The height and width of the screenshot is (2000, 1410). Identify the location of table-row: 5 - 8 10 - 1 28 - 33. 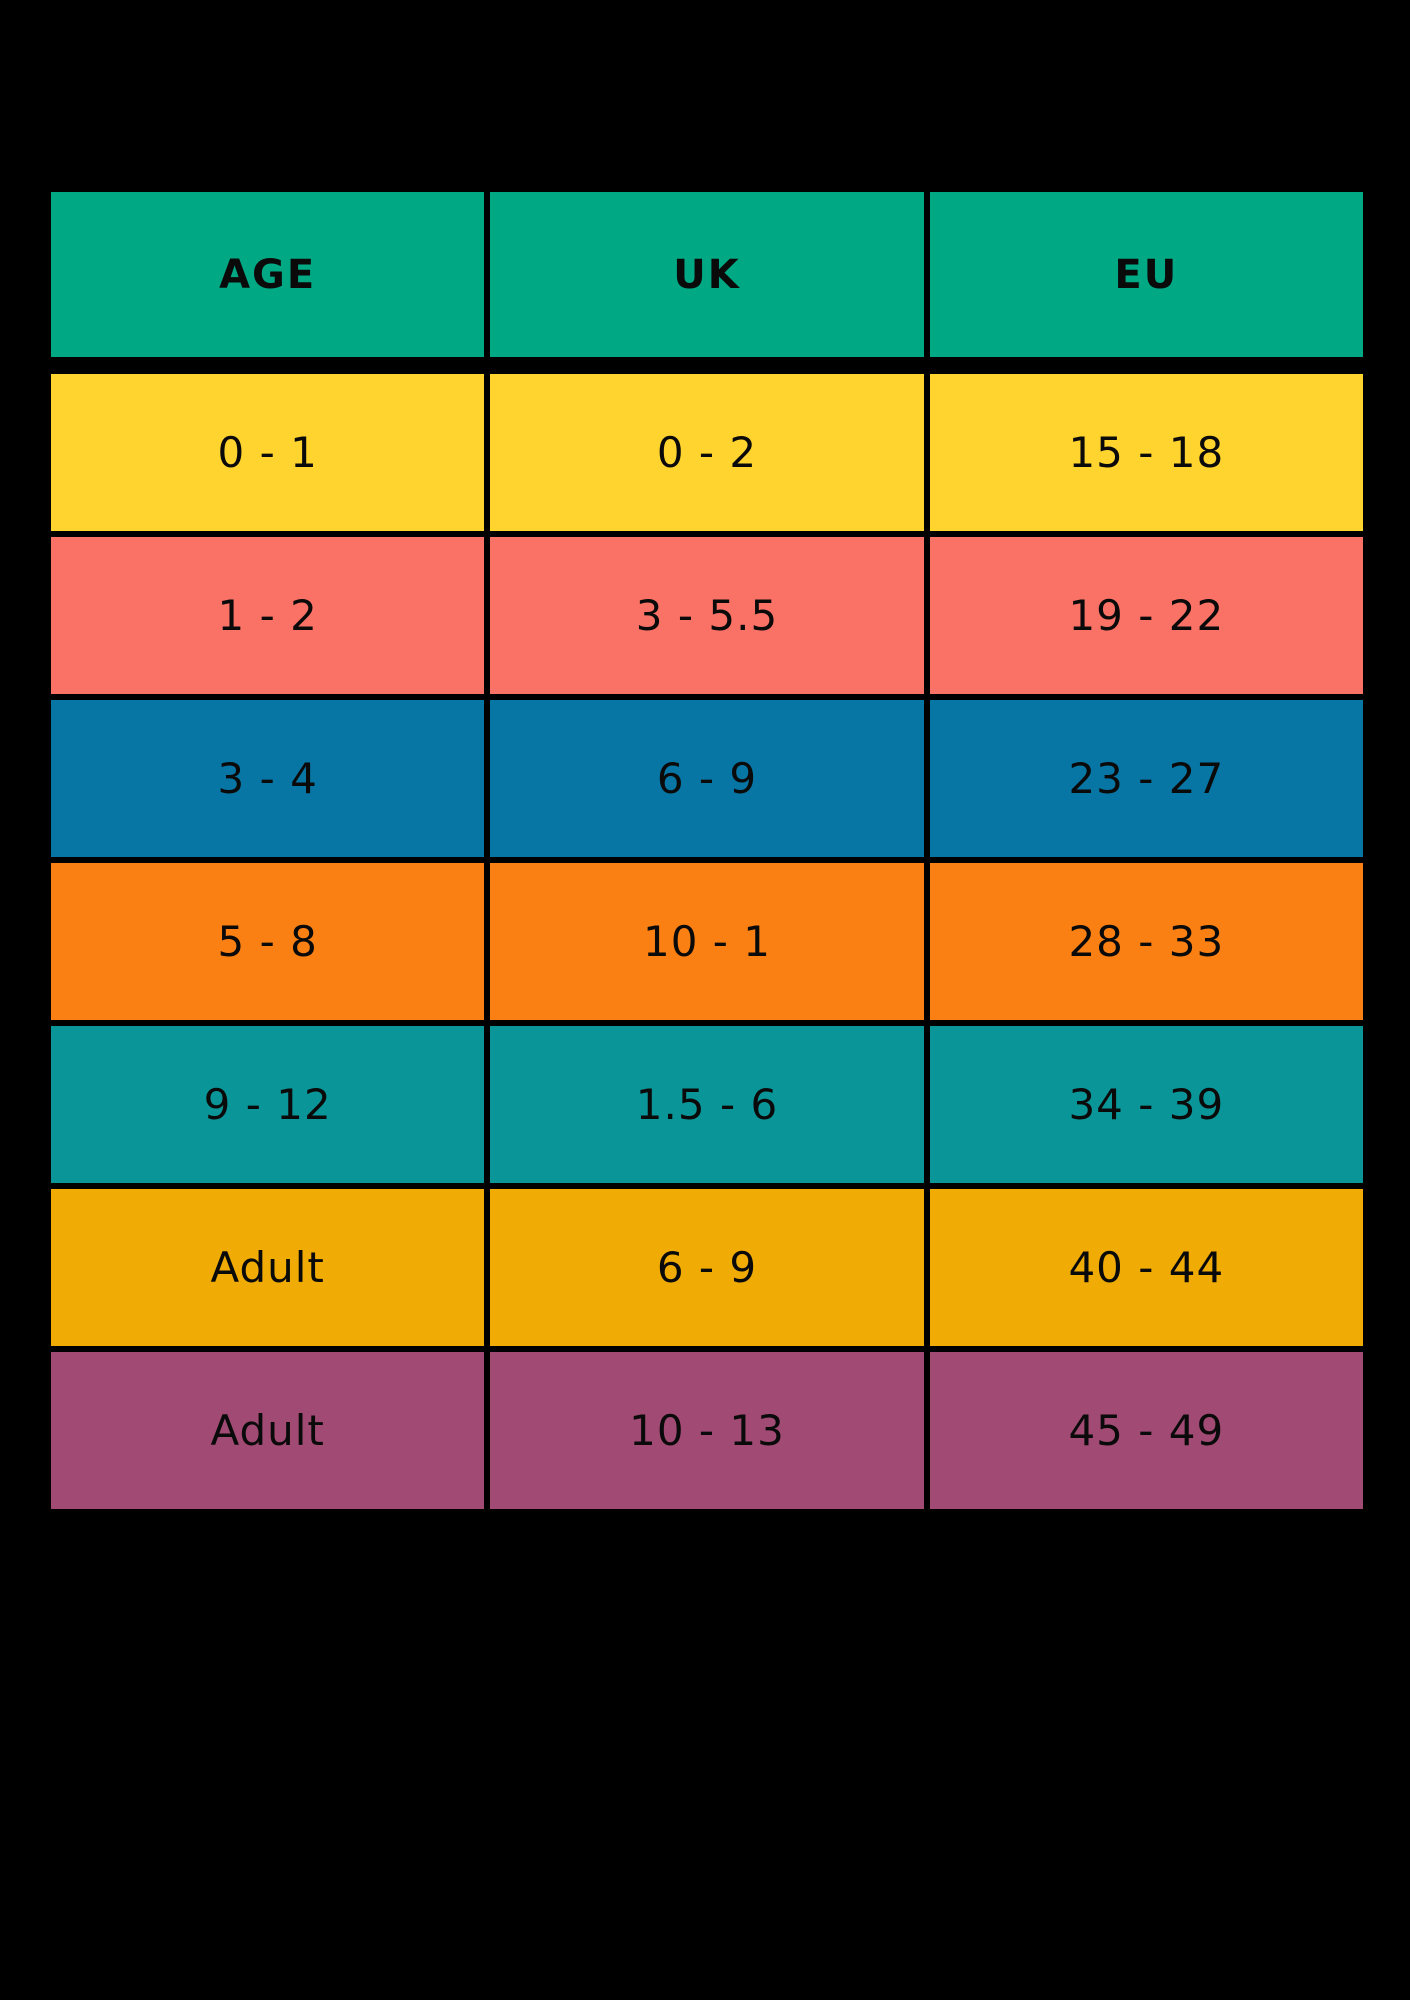
(707, 941).